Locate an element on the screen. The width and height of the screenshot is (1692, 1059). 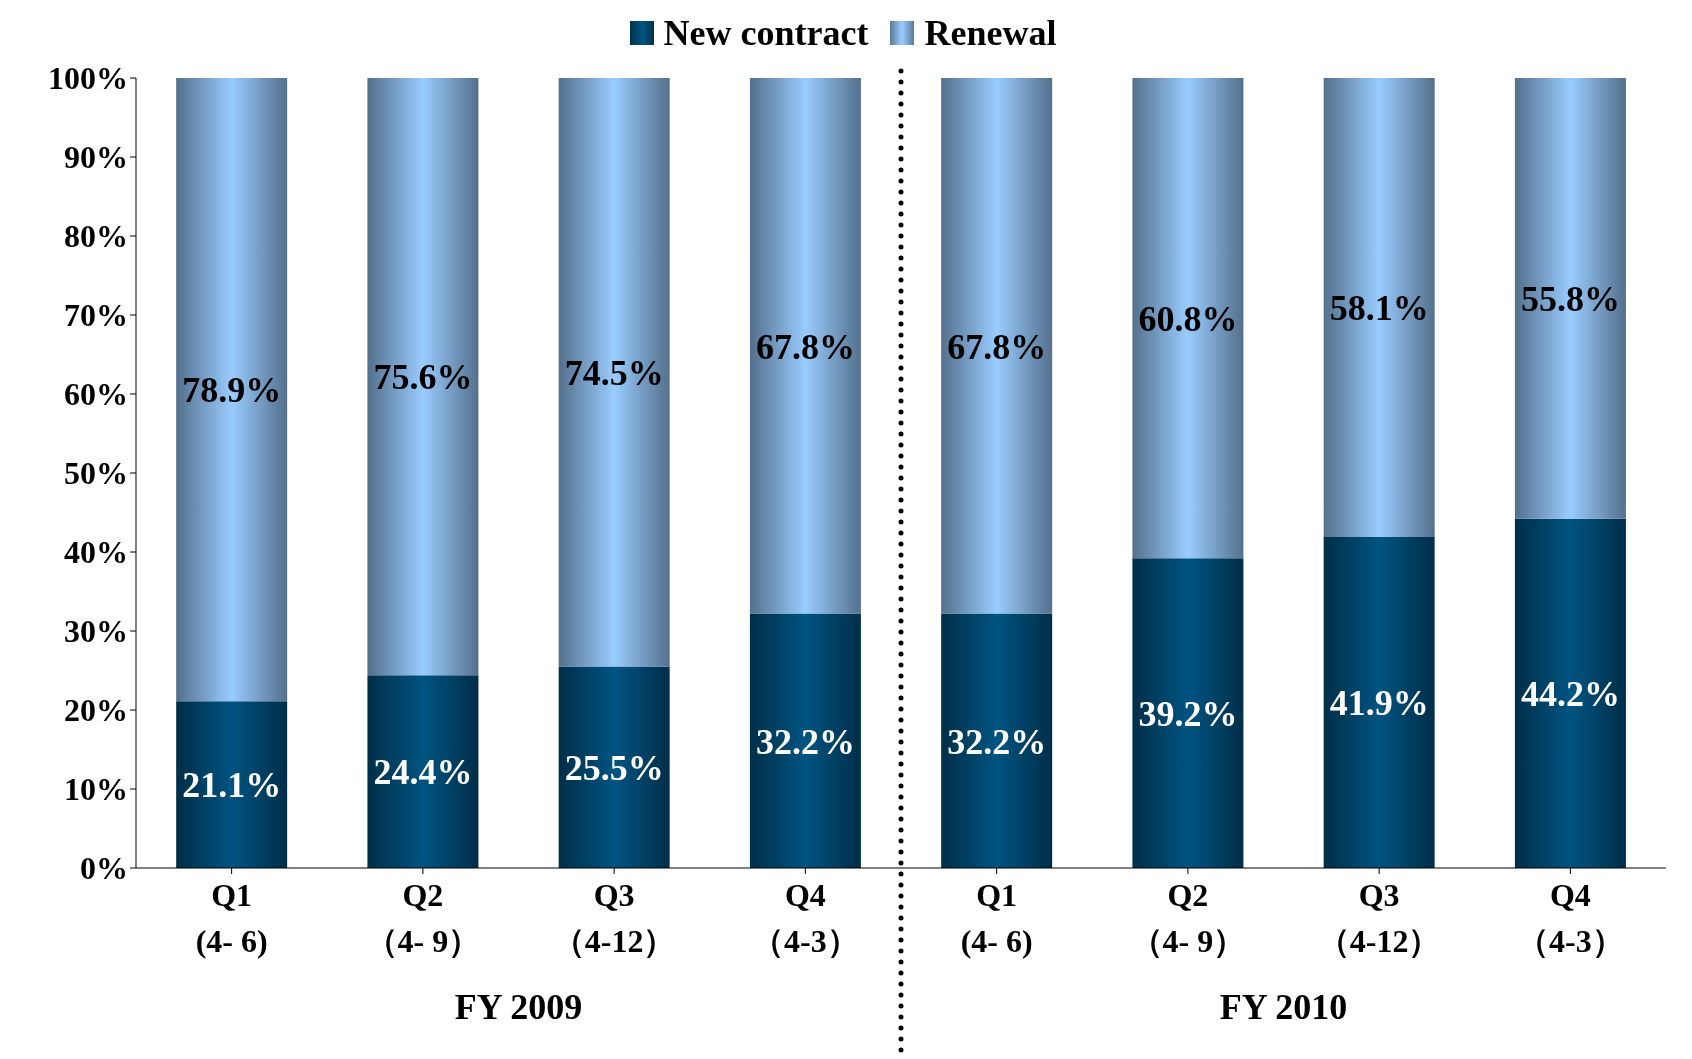
y-tick-label: 20% is located at coordinates (96, 710).